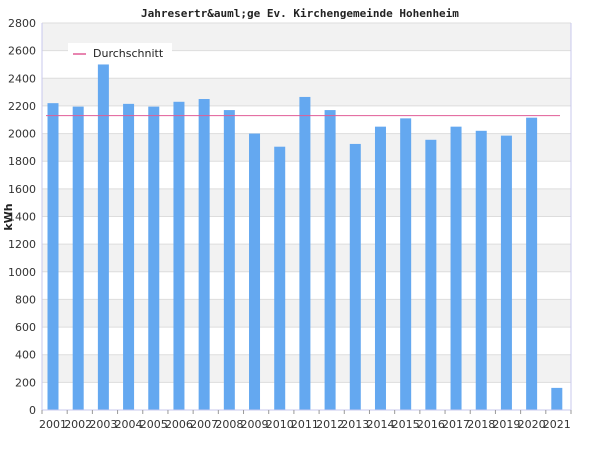  I want to click on x-tick-label: 2002, so click(78, 424).